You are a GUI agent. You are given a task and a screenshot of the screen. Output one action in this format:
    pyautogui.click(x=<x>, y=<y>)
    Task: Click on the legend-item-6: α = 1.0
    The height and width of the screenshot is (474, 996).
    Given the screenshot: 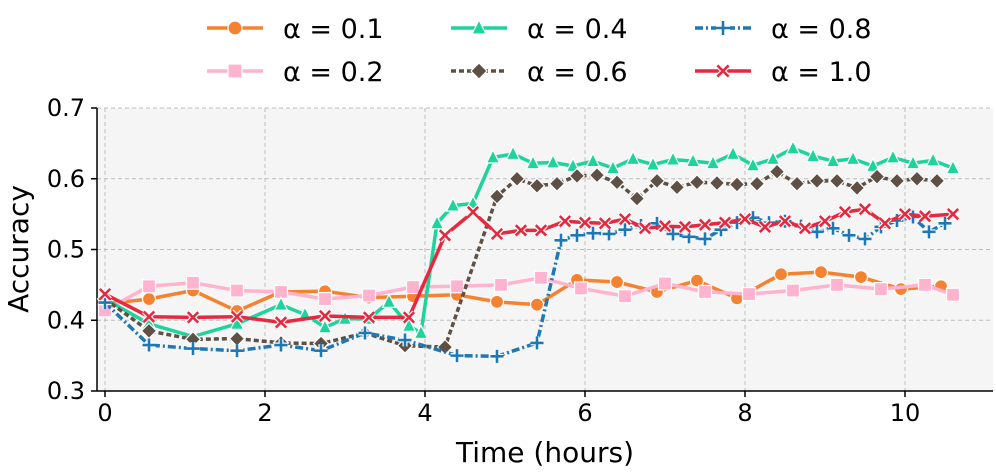 What is the action you would take?
    pyautogui.click(x=783, y=72)
    